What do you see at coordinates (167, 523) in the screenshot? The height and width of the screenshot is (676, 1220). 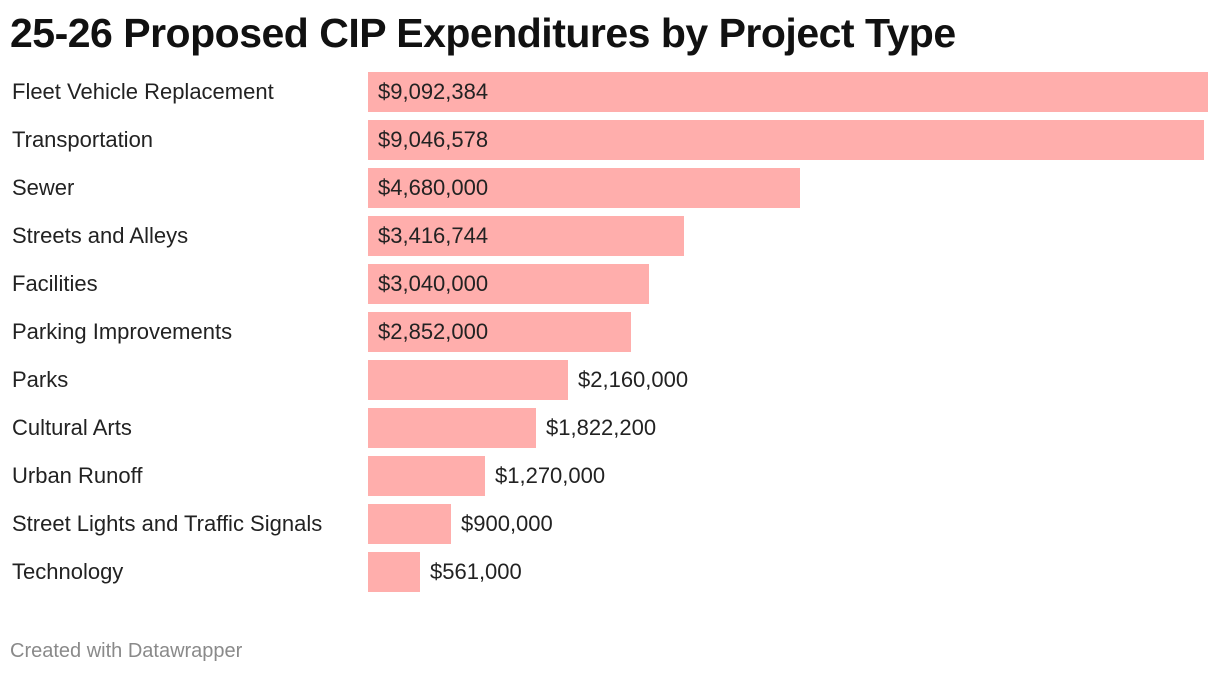 I see `category-label: Street Lights and Traffic Signals` at bounding box center [167, 523].